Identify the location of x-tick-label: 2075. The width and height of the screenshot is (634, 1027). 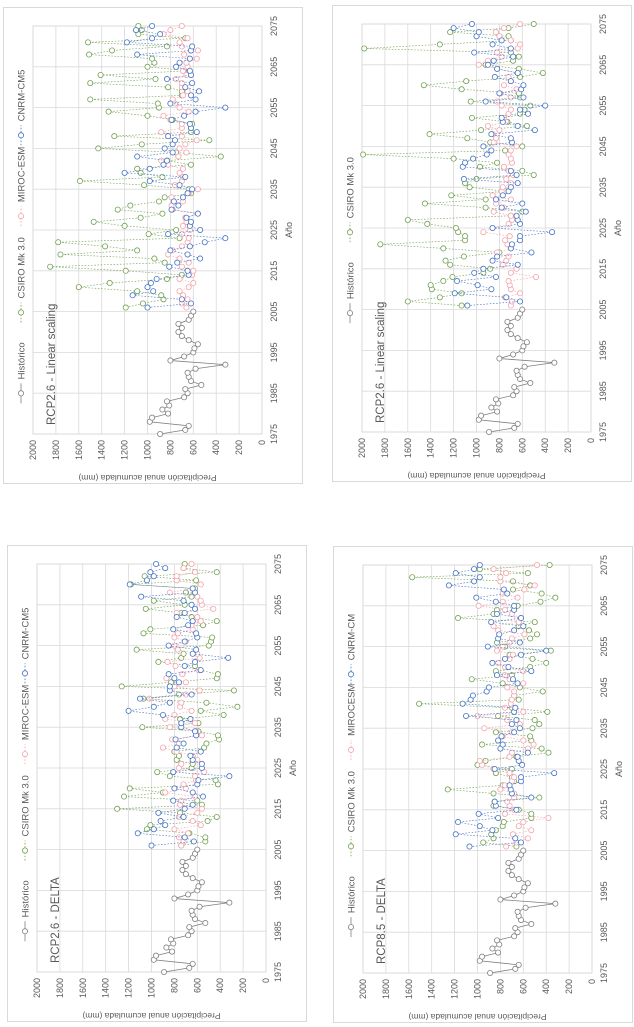
(278, 564).